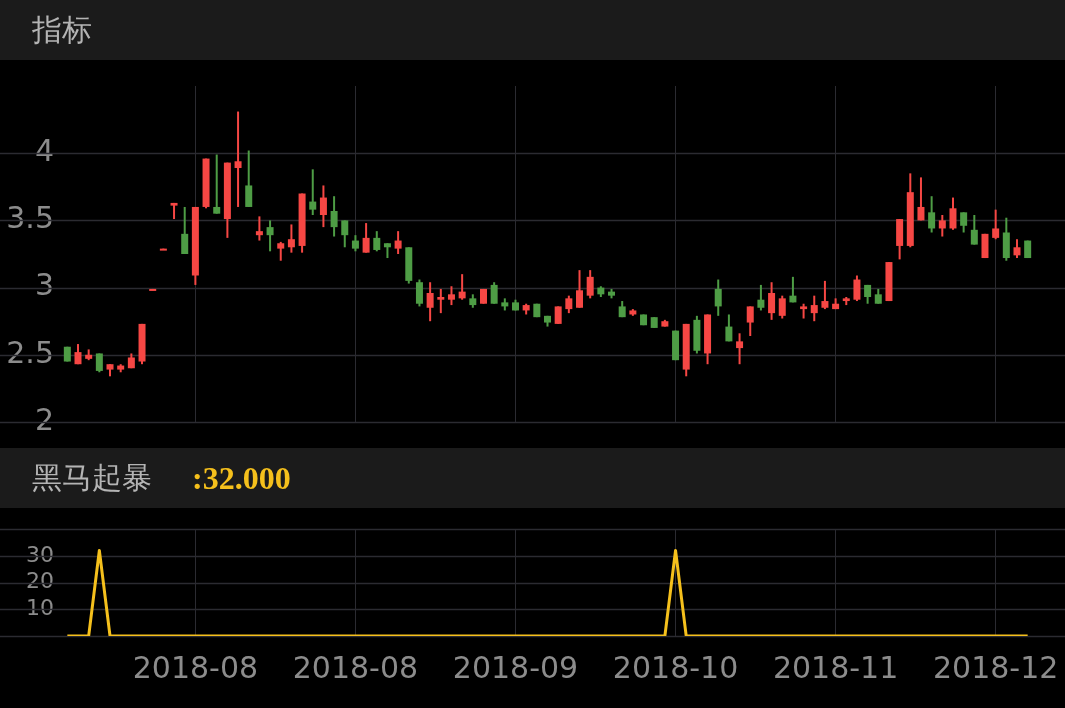  Describe the element at coordinates (44, 419) in the screenshot. I see `y-tick-label: 2` at that location.